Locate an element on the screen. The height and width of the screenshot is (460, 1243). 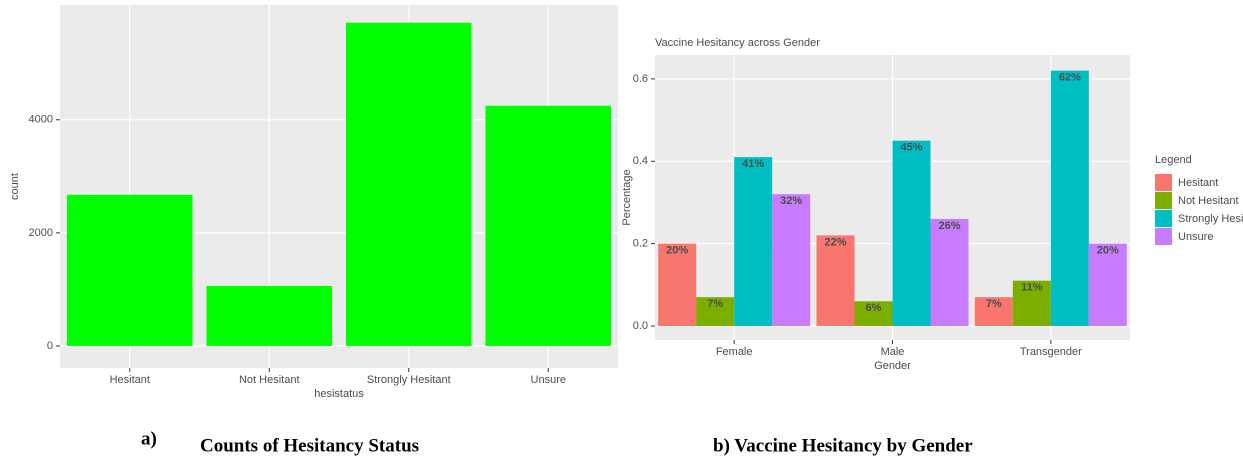
caption: b) Vaccine Hesitancy by Gender is located at coordinates (843, 445).